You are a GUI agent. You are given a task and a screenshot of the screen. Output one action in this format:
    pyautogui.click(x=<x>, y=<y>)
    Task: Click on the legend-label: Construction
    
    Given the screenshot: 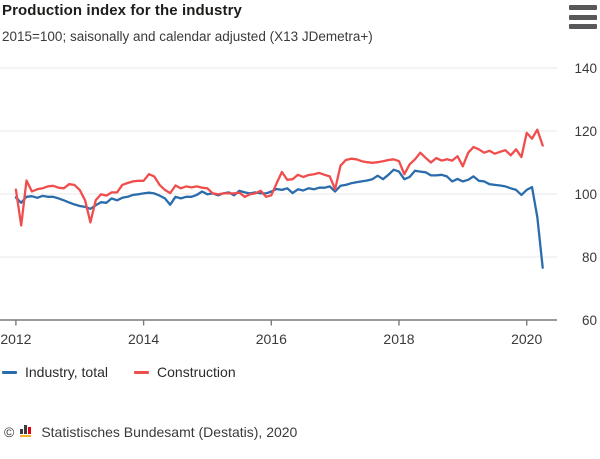 What is the action you would take?
    pyautogui.click(x=196, y=372)
    